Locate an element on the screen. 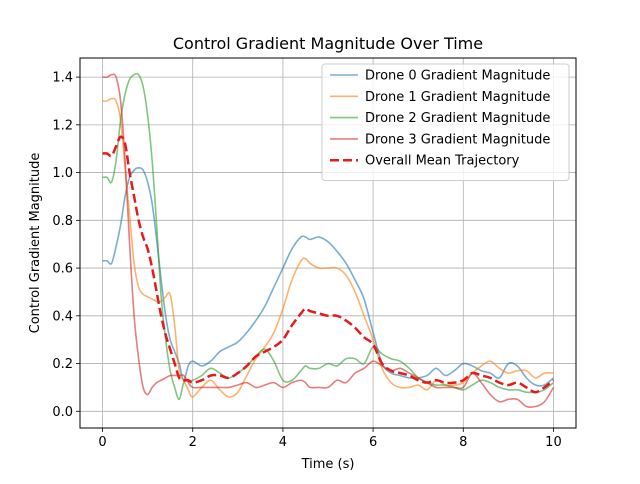 The width and height of the screenshot is (640, 484). y-tick-label: 1.4 is located at coordinates (62, 78).